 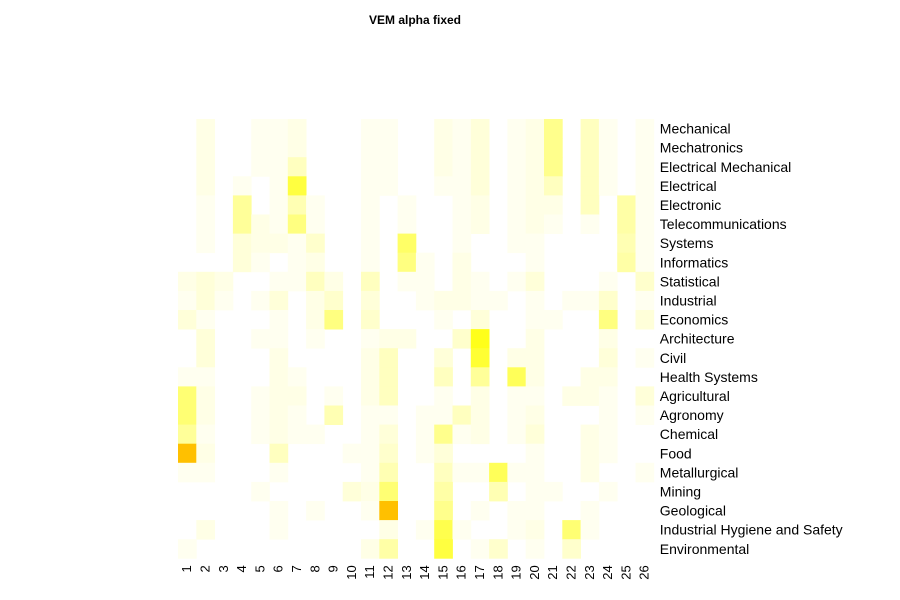 What do you see at coordinates (387, 572) in the screenshot?
I see `x-tick-label: 12` at bounding box center [387, 572].